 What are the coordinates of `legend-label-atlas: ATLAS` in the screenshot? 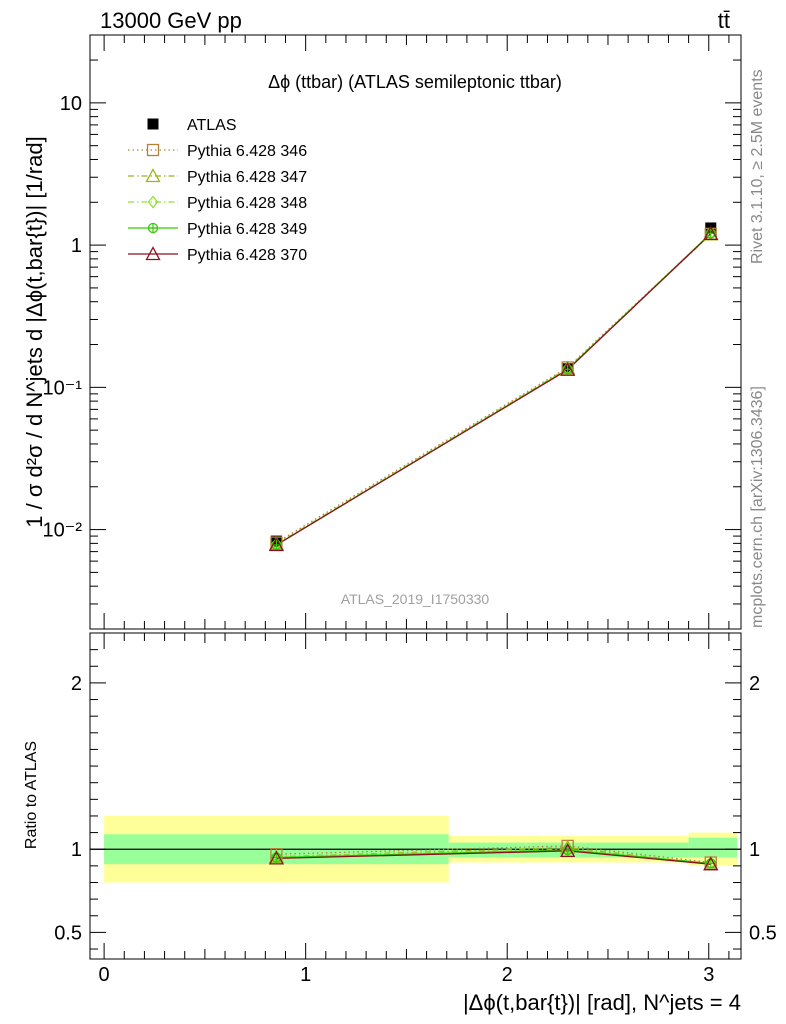 It's located at (212, 125).